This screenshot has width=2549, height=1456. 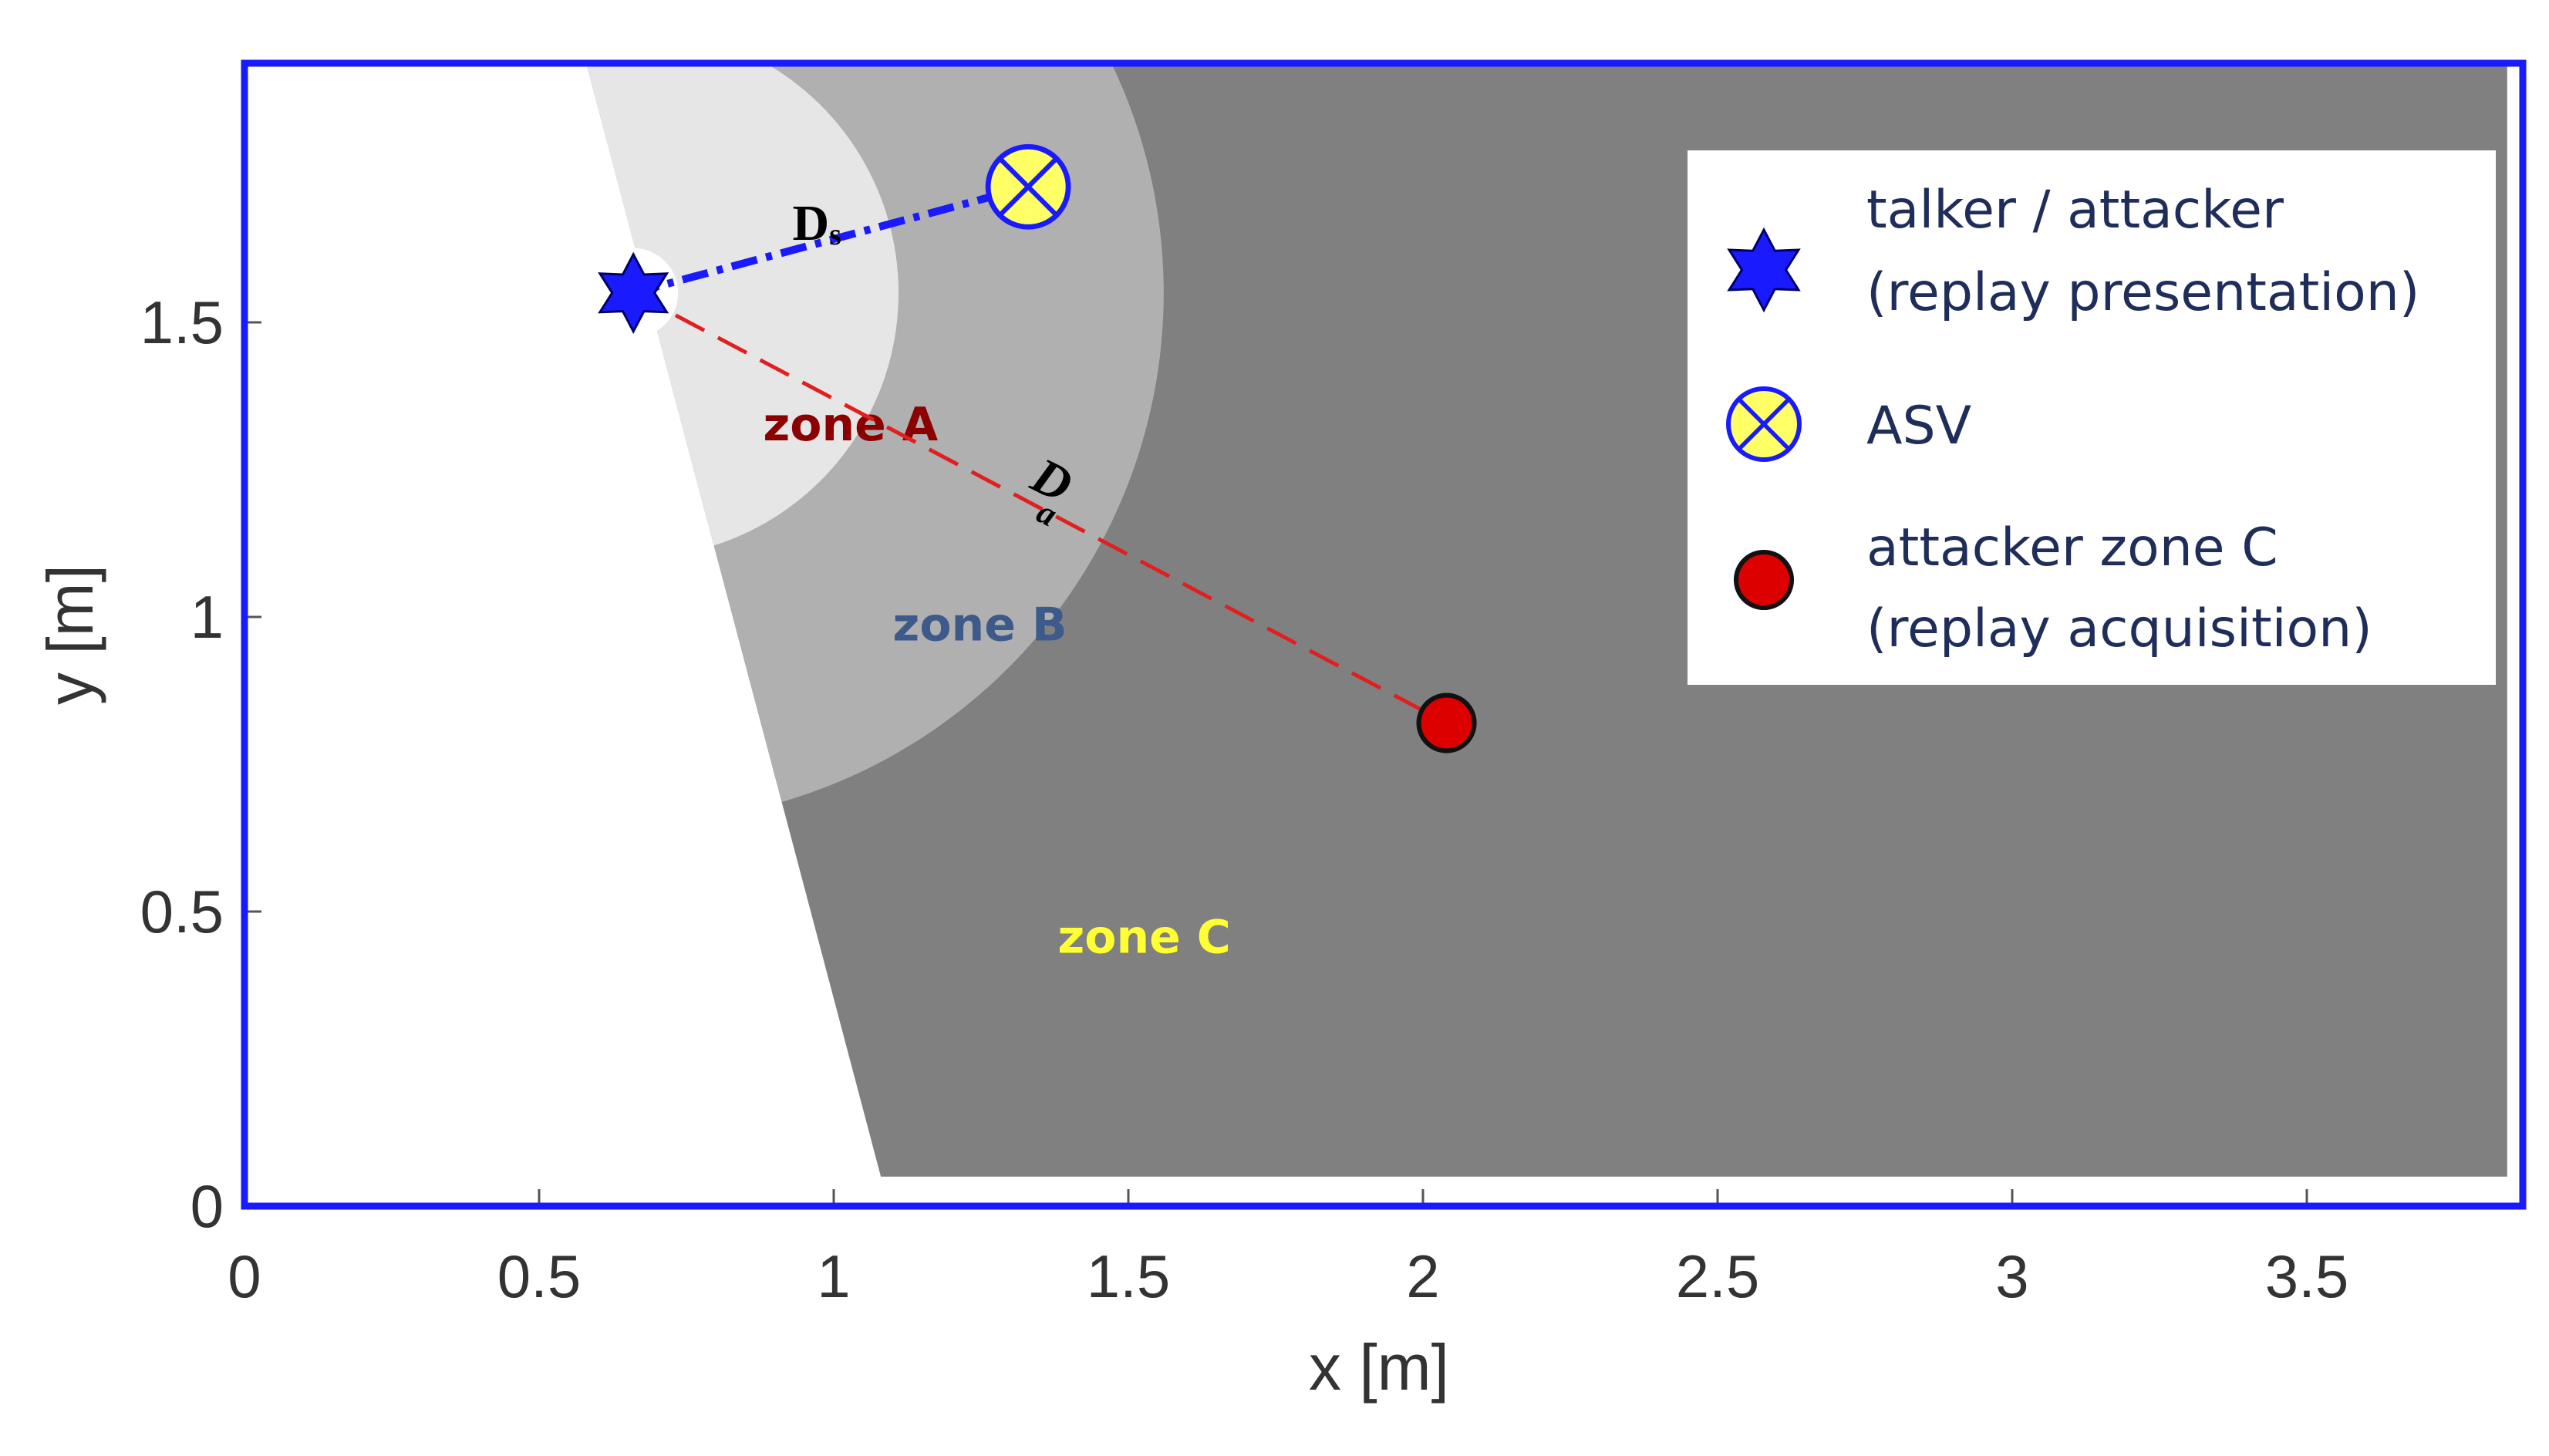 I want to click on legend-talker-line2: (replay presentation), so click(x=2142, y=292).